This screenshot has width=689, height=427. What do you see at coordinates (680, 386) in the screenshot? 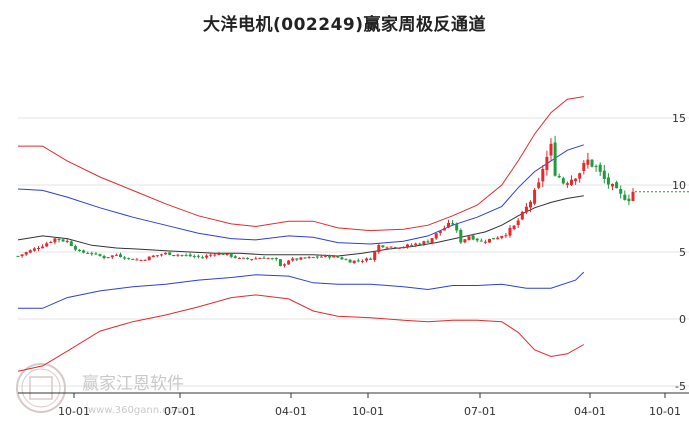
I see `y-tick-label: -5` at bounding box center [680, 386].